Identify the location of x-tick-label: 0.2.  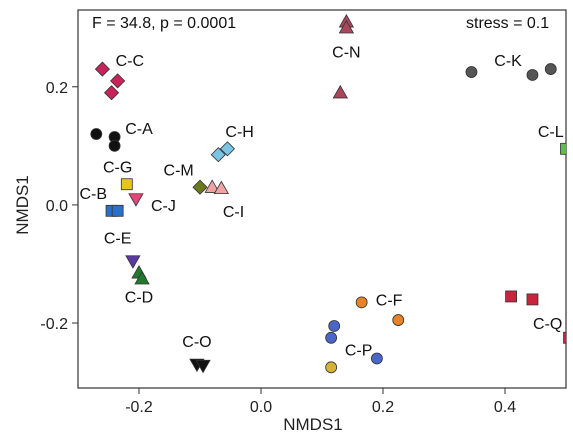
(383, 407).